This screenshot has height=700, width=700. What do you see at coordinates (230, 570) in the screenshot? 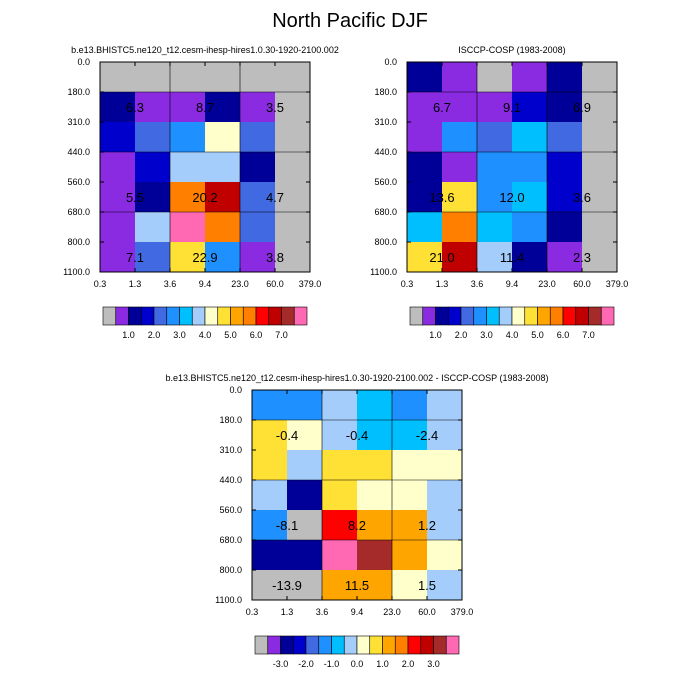
I see `y-tick-label: 800.0` at bounding box center [230, 570].